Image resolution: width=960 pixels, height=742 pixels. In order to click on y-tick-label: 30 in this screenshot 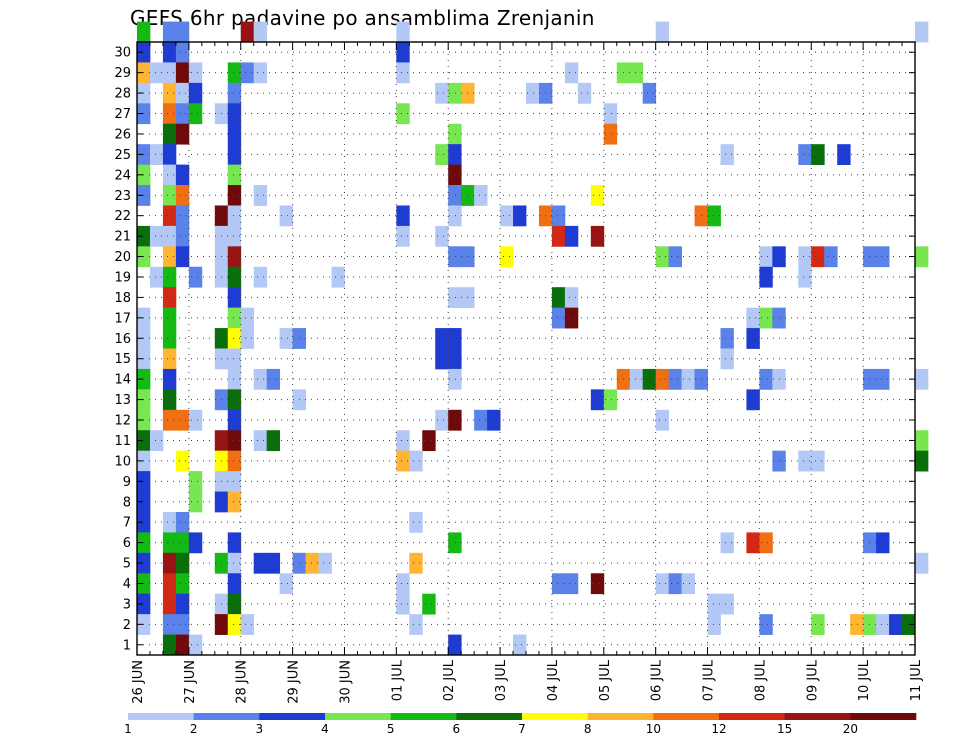, I will do `click(122, 53)`.